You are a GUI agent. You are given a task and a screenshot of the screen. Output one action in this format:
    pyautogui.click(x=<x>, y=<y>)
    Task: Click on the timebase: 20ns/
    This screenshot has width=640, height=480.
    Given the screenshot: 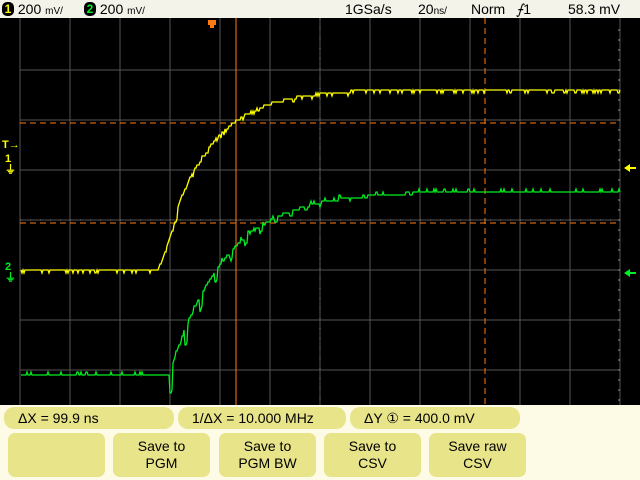 What is the action you would take?
    pyautogui.click(x=432, y=10)
    